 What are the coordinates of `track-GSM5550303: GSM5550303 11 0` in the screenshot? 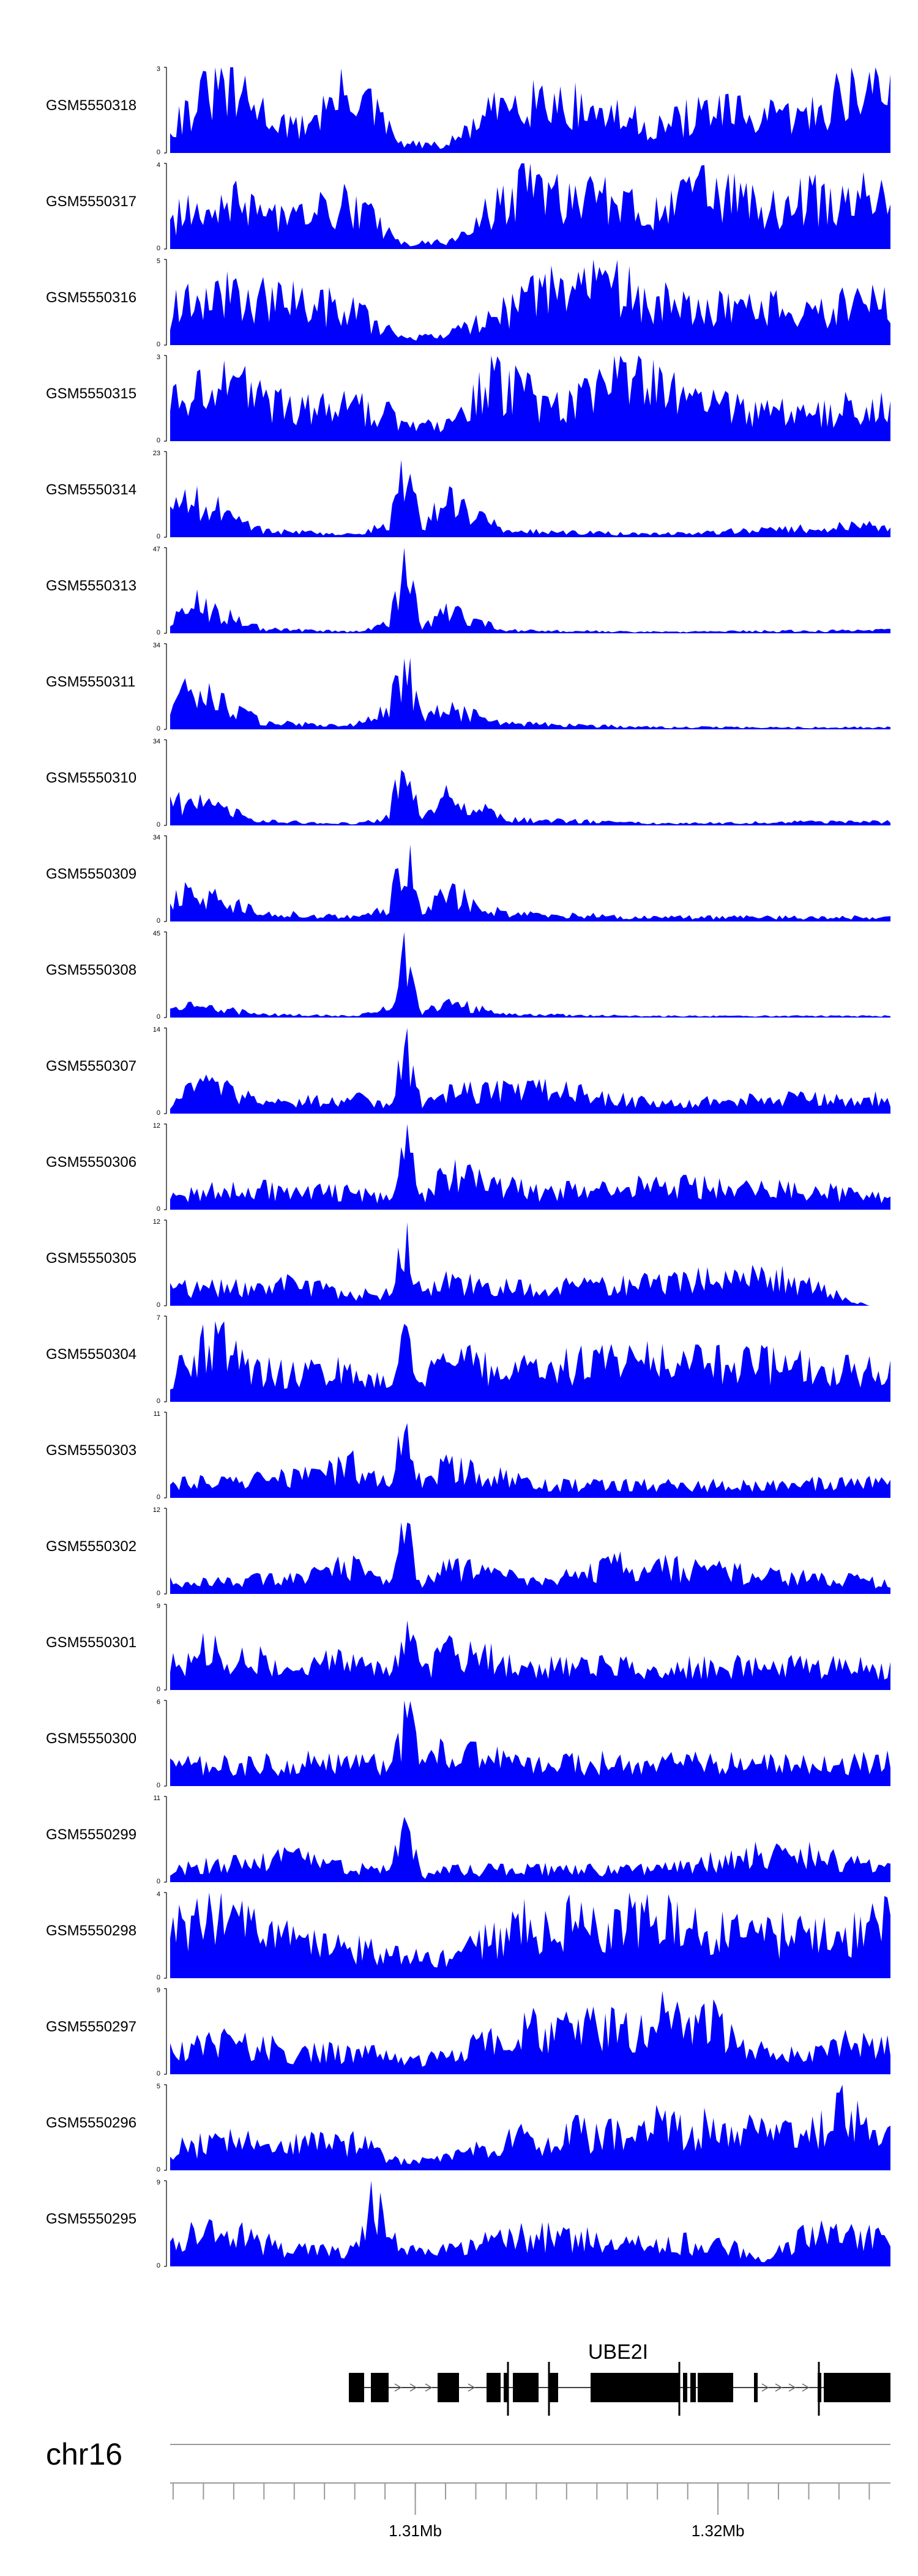 It's located at (468, 1456).